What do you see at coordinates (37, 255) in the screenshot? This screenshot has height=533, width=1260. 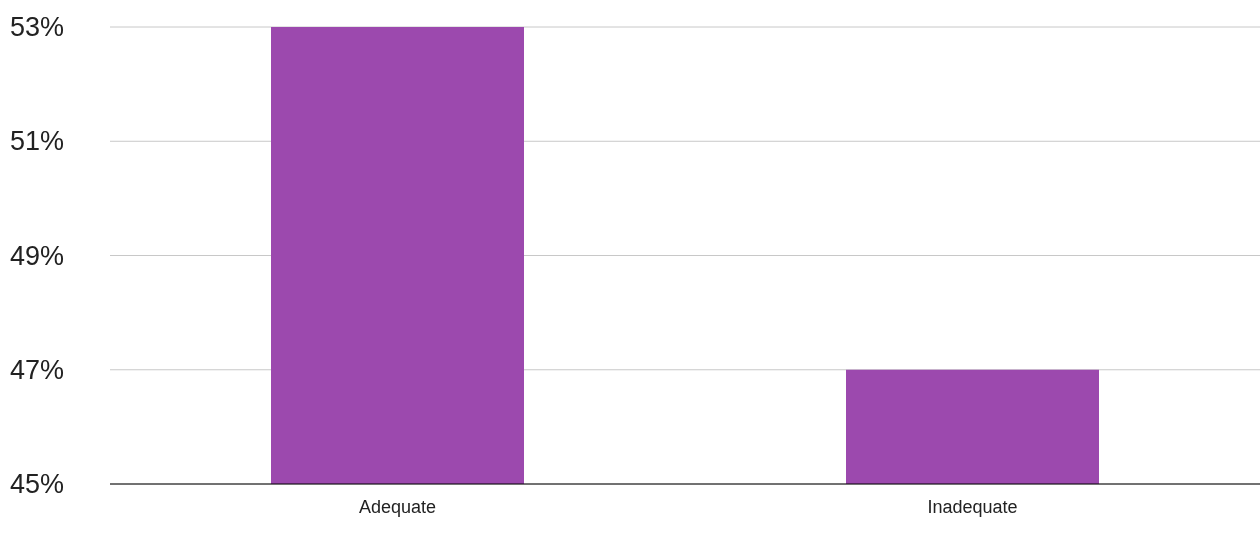 I see `y-tick-label: 49%` at bounding box center [37, 255].